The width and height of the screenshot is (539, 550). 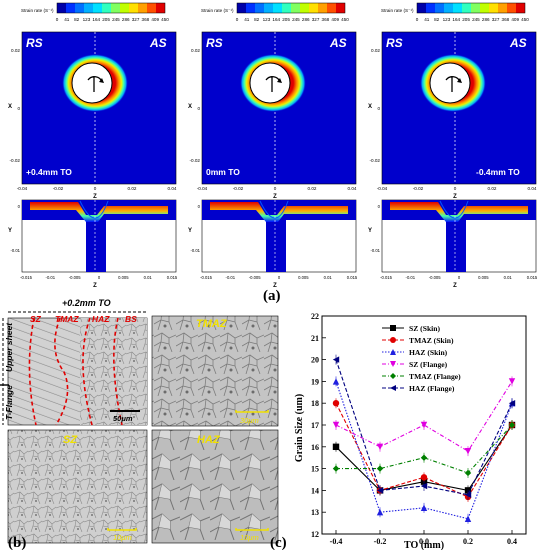 What do you see at coordinates (237, 19) in the screenshot?
I see `colorbar-tick: 0` at bounding box center [237, 19].